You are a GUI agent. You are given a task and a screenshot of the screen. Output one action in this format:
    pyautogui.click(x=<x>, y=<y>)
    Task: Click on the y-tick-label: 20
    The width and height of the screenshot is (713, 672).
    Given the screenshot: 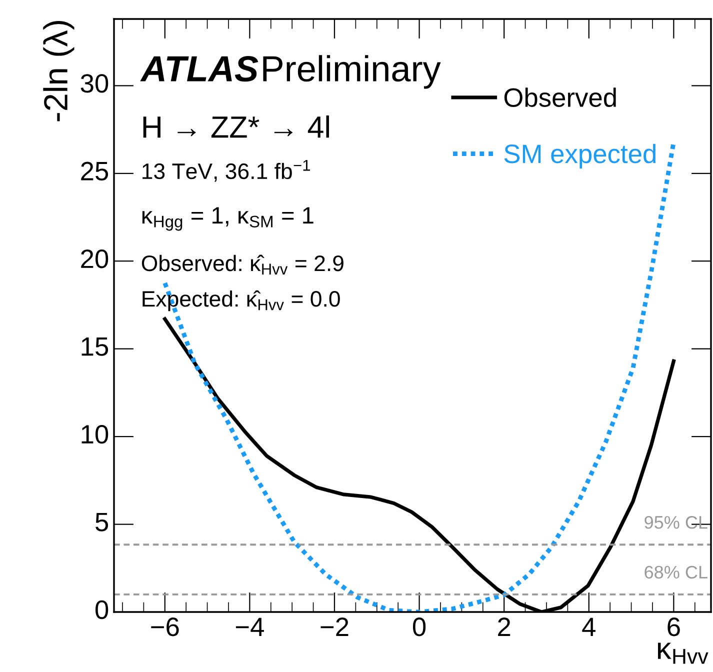 What is the action you would take?
    pyautogui.click(x=94, y=259)
    